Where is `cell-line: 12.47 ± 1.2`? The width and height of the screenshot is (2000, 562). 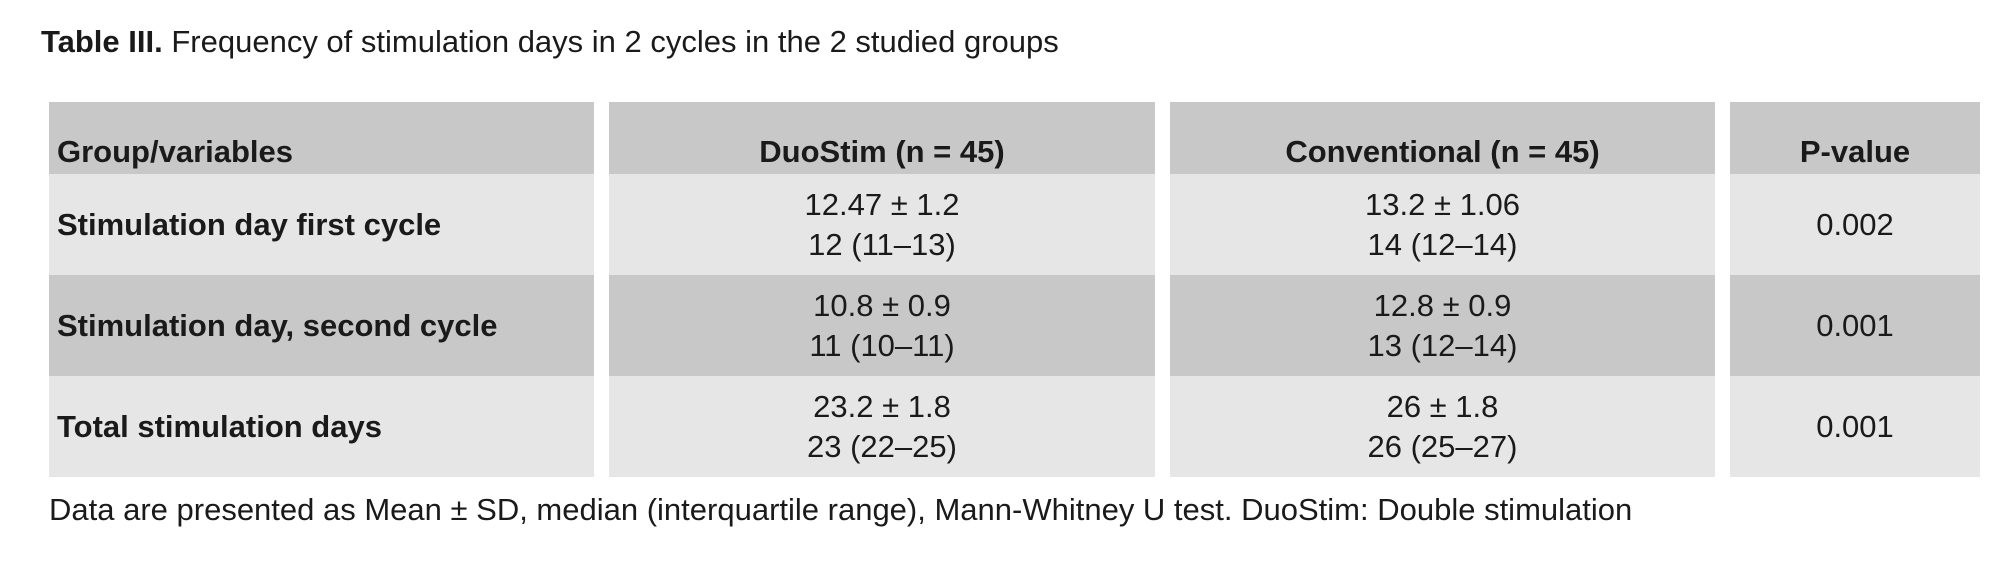 cell-line: 12.47 ± 1.2 is located at coordinates (882, 204).